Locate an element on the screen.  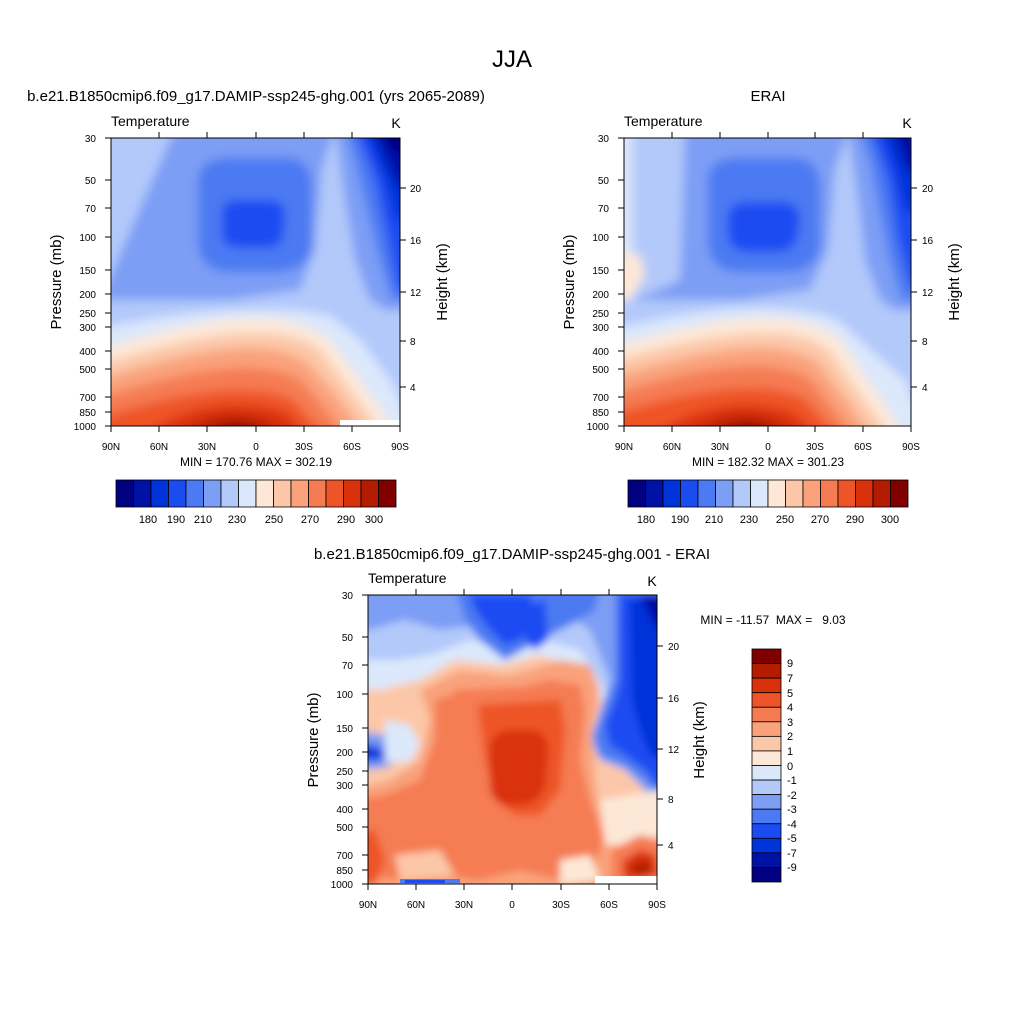
panel-erai-contour-field is located at coordinates (767, 282).